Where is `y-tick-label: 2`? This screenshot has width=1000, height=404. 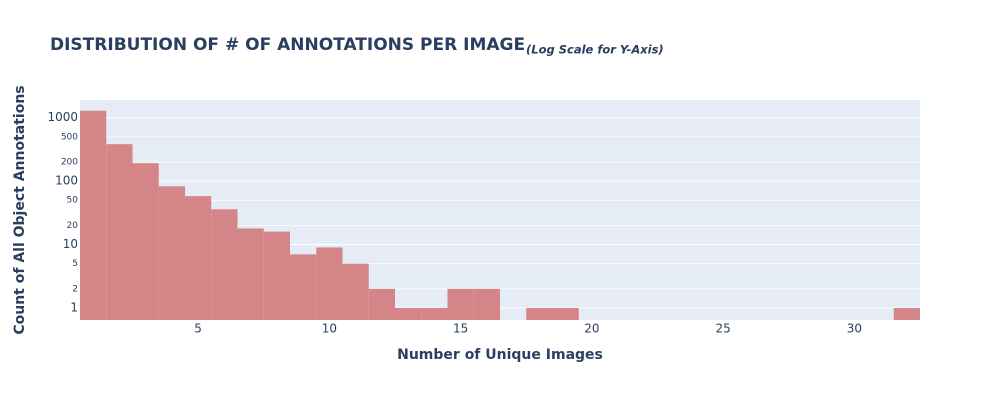 y-tick-label: 2 is located at coordinates (75, 289).